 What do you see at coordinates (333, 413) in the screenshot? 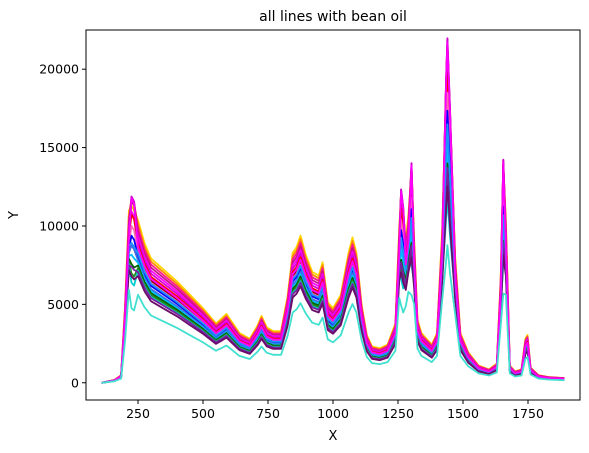
I see `x-tick-label: 1000` at bounding box center [333, 413].